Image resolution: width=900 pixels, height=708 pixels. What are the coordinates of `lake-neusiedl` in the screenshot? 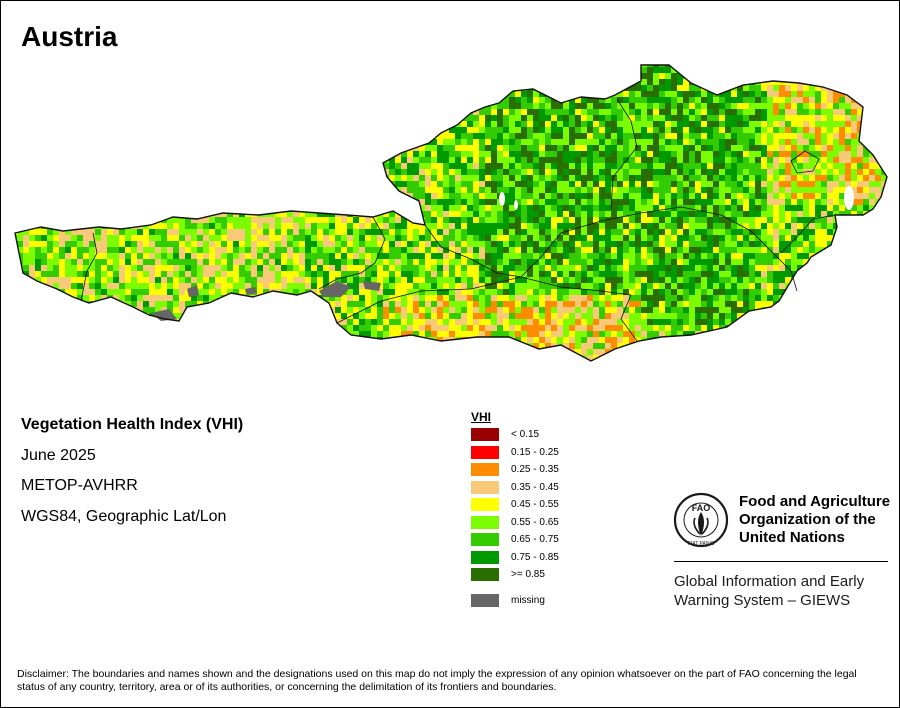 It's located at (849, 198).